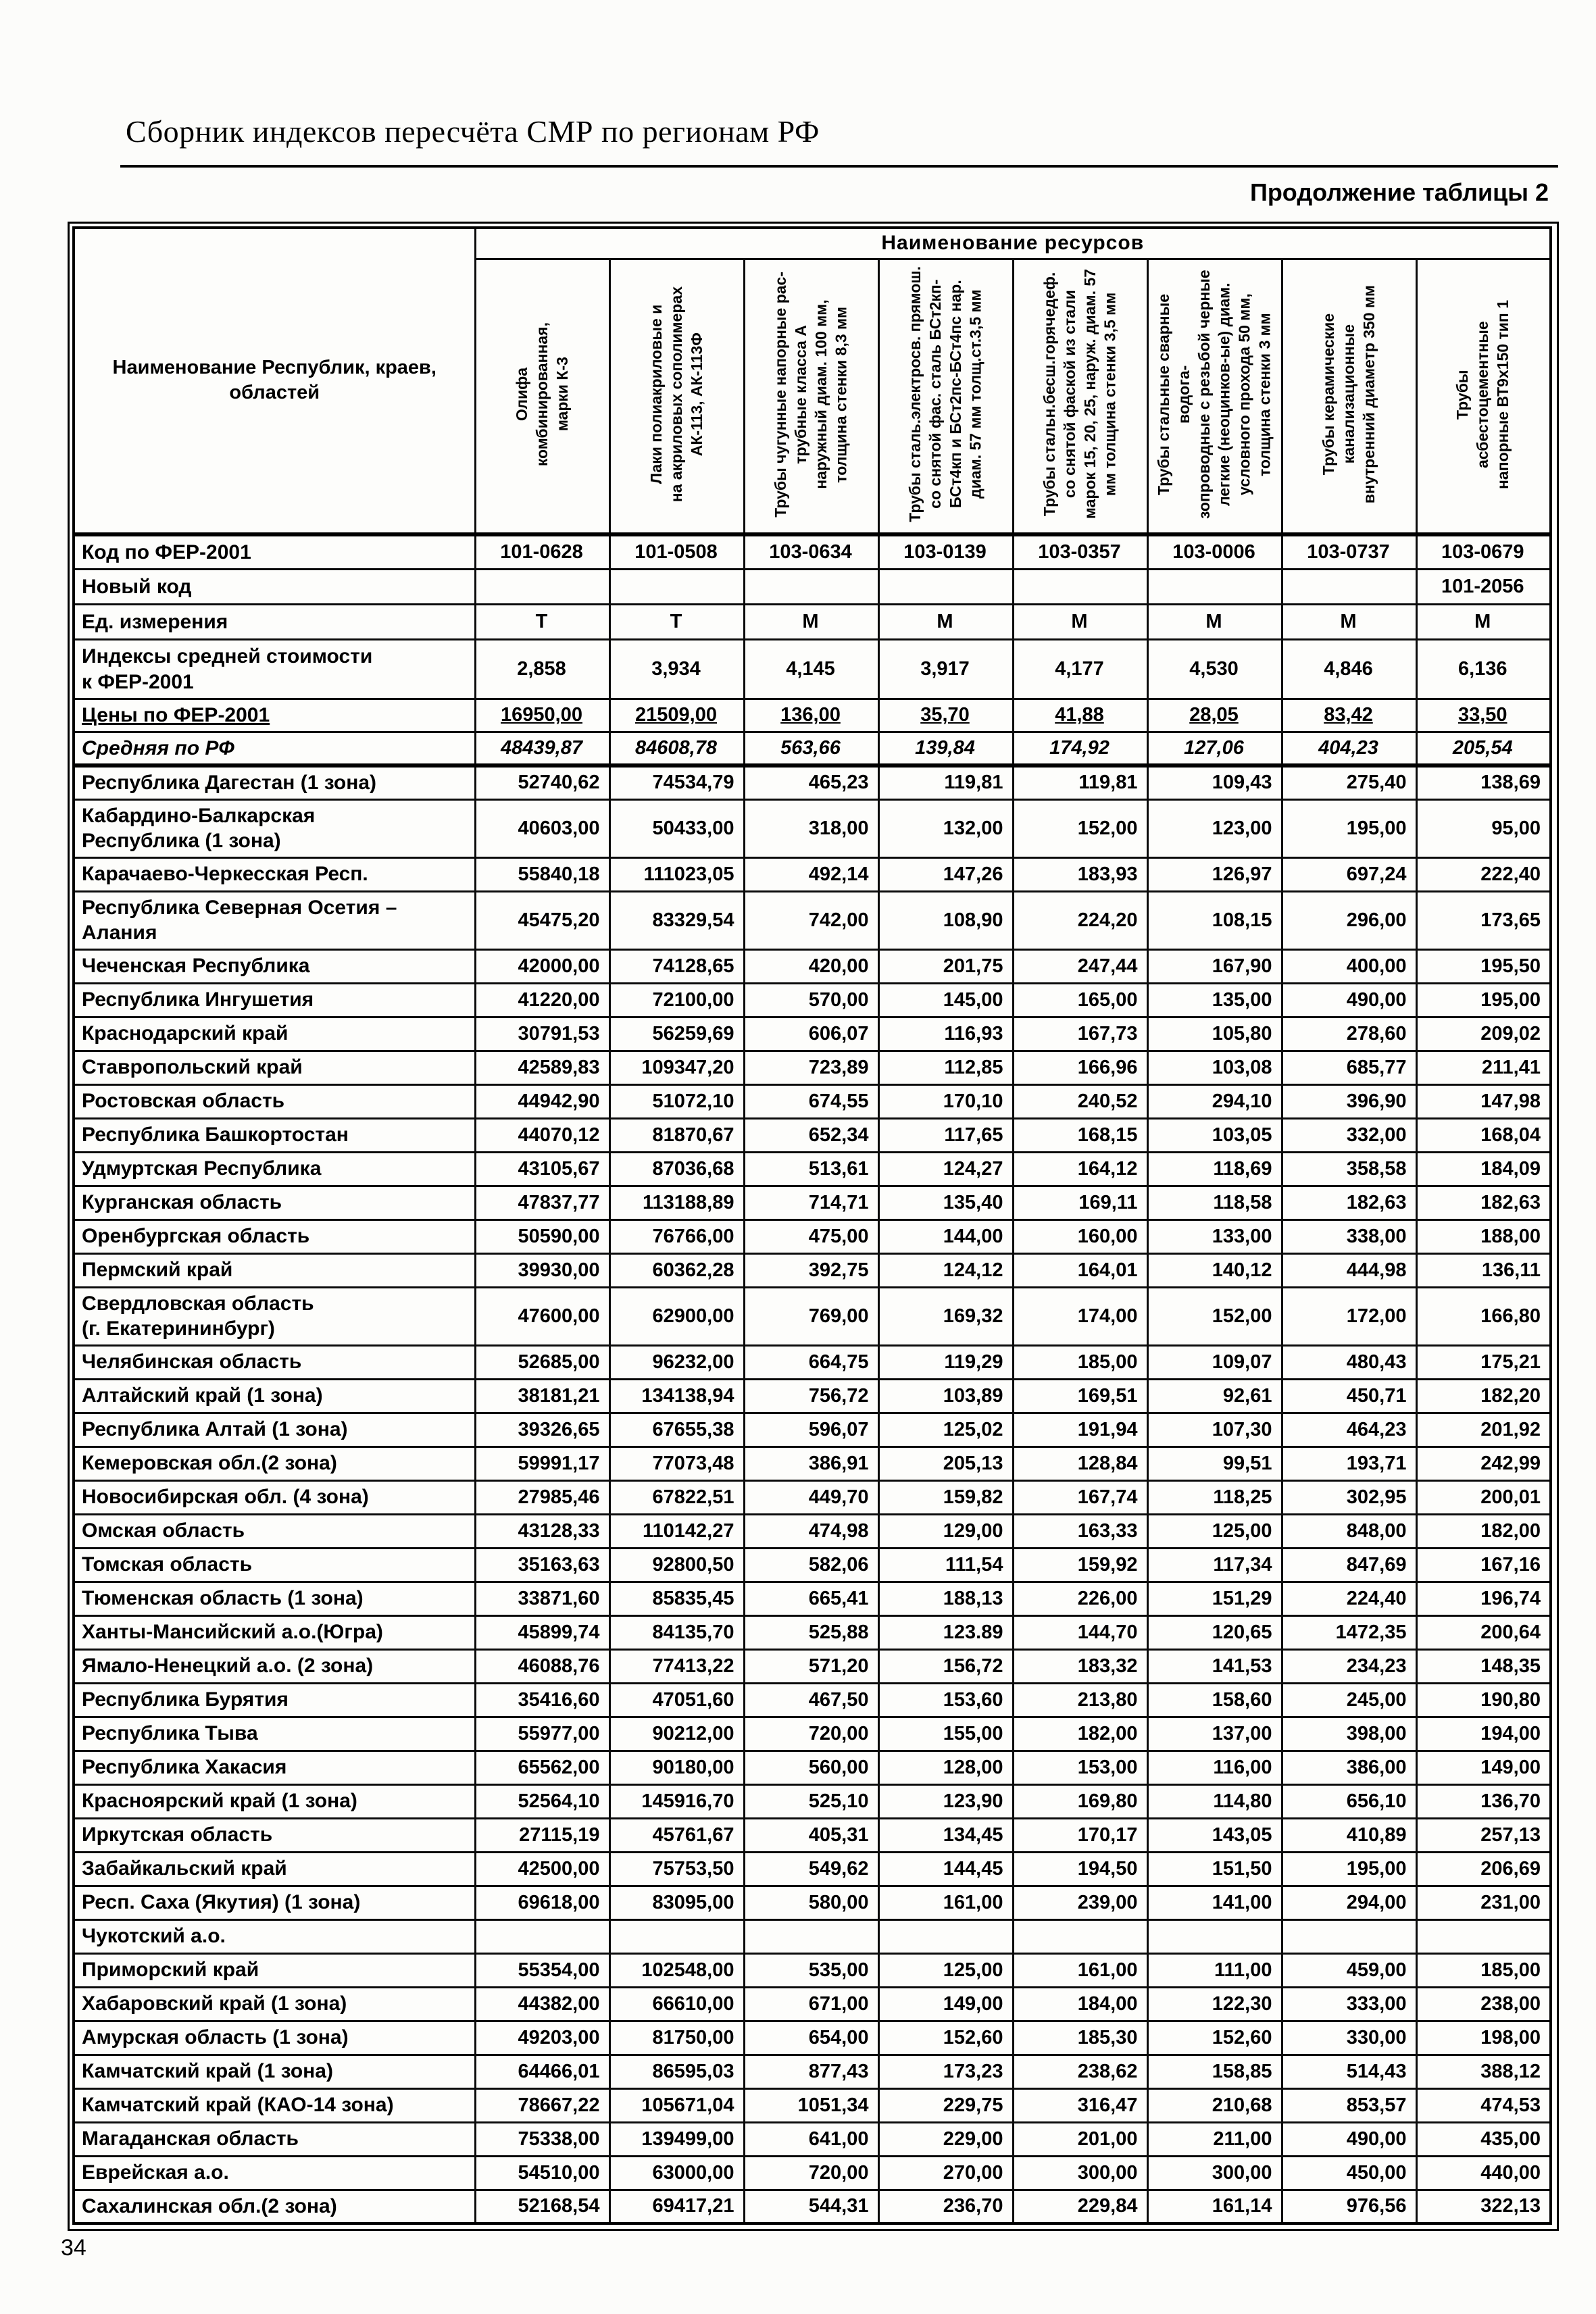 The height and width of the screenshot is (2314, 1596). What do you see at coordinates (1080, 1237) in the screenshot?
I see `value-cell: 160,00` at bounding box center [1080, 1237].